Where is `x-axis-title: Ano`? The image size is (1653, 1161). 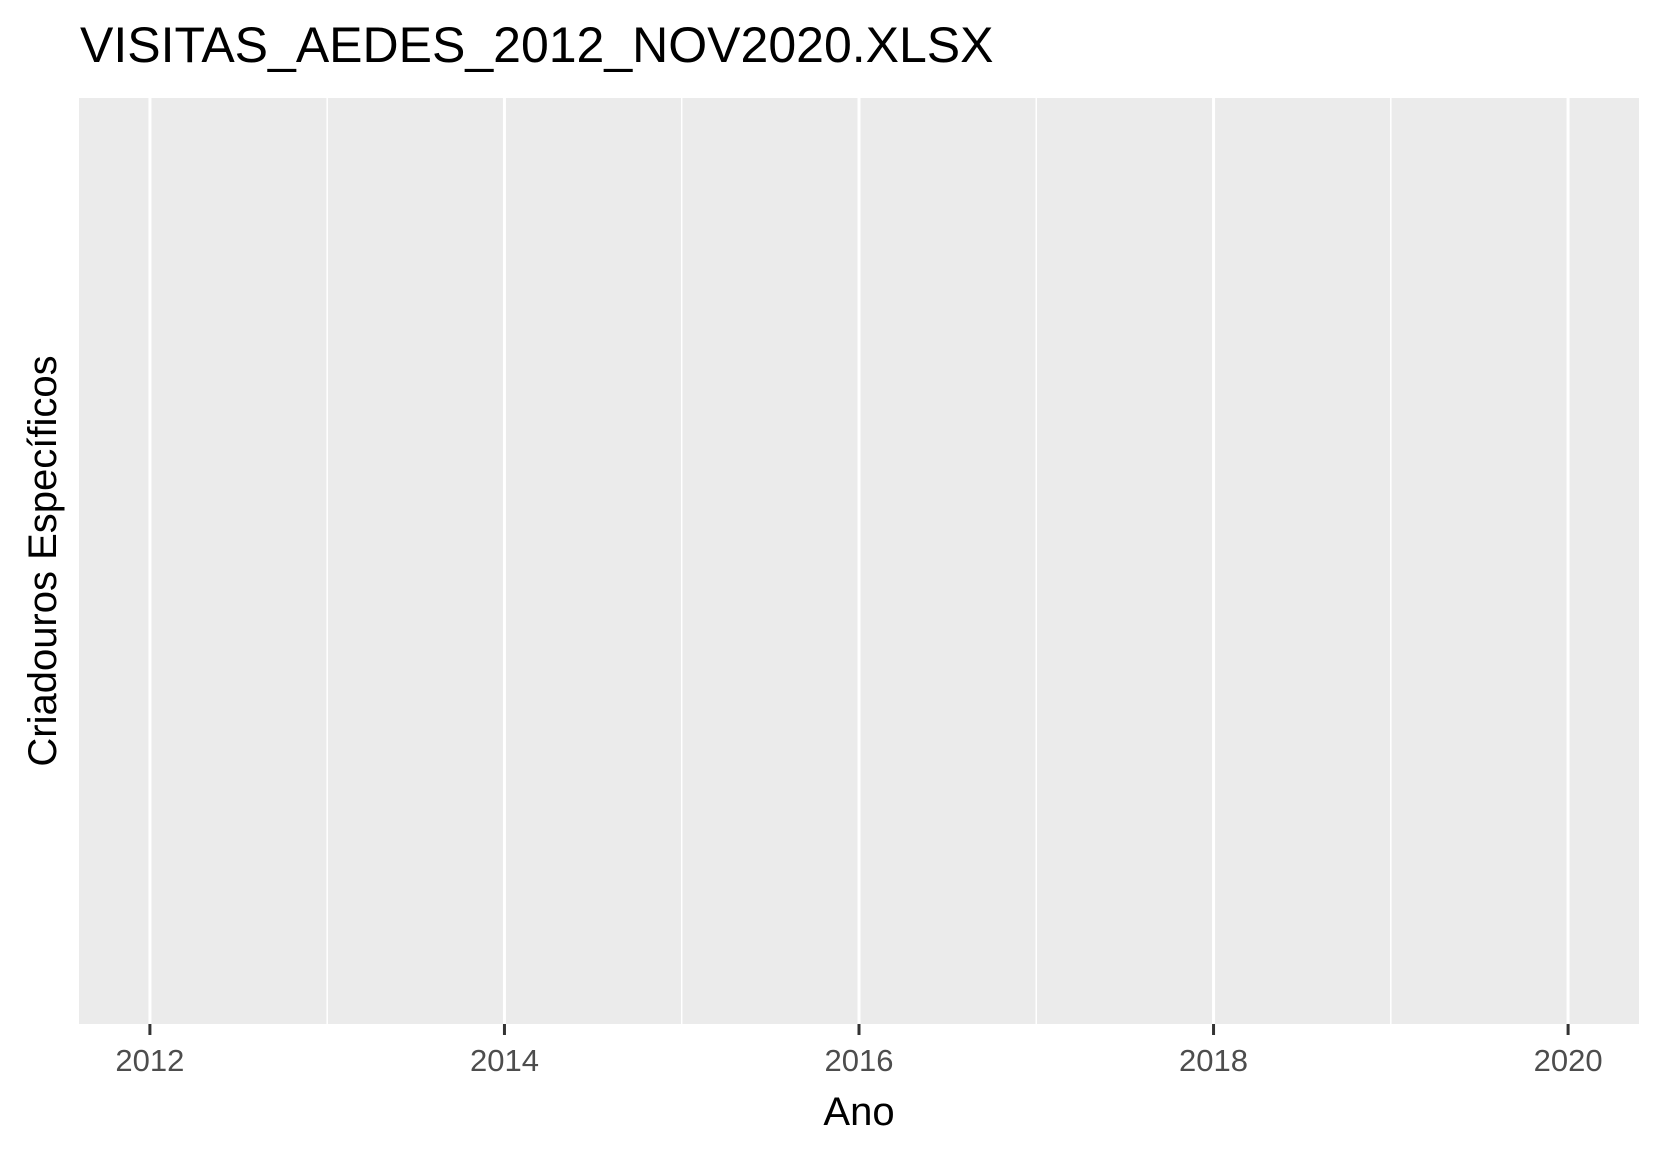
x-axis-title: Ano is located at coordinates (858, 1112).